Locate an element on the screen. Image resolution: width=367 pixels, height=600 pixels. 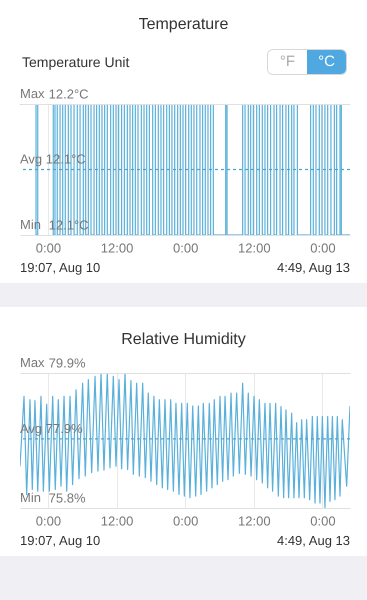
y-tick-label: 12.2°C is located at coordinates (68, 94).